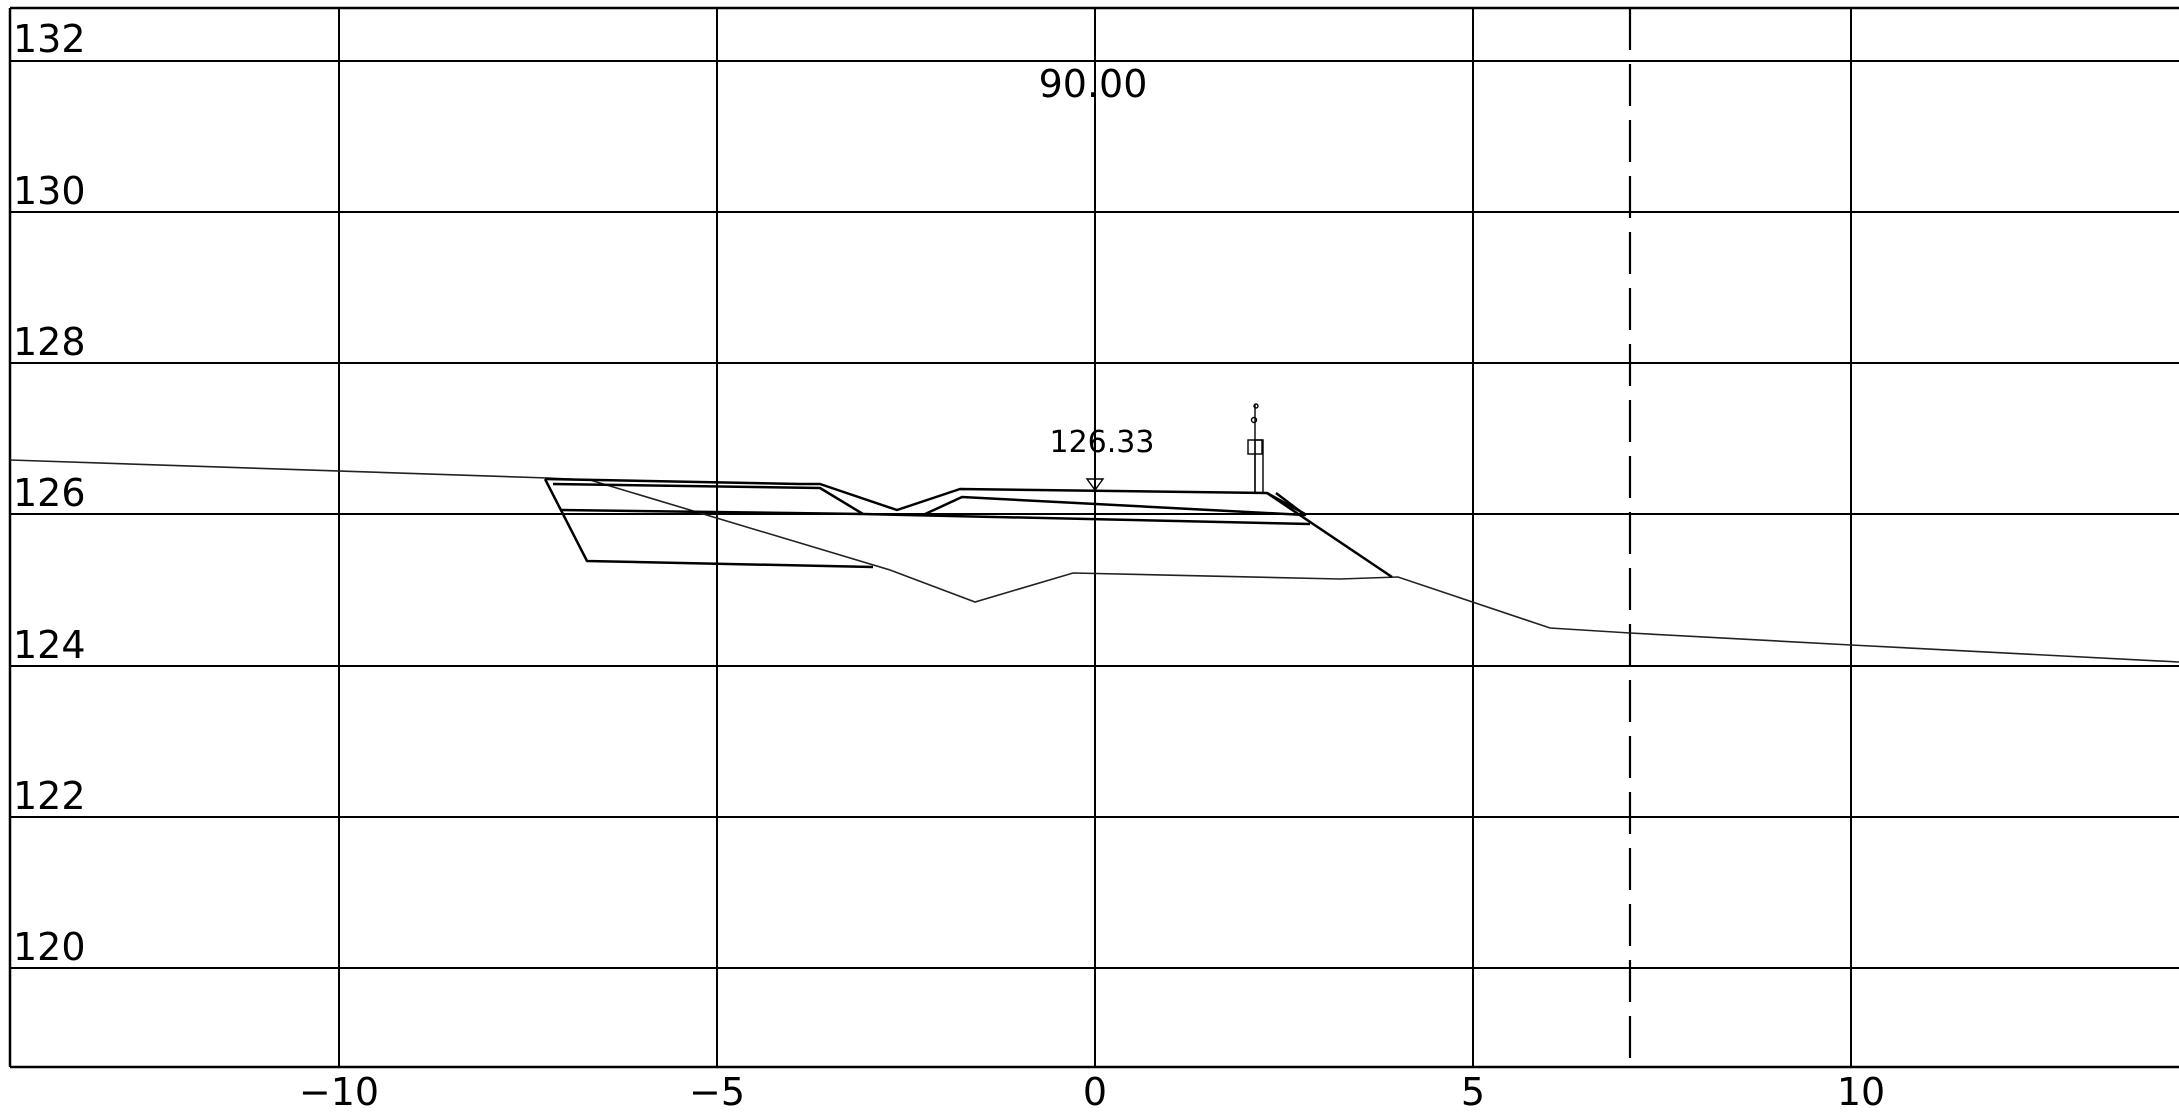 The width and height of the screenshot is (2179, 1114). What do you see at coordinates (1093, 84) in the screenshot?
I see `station-label: 90.00` at bounding box center [1093, 84].